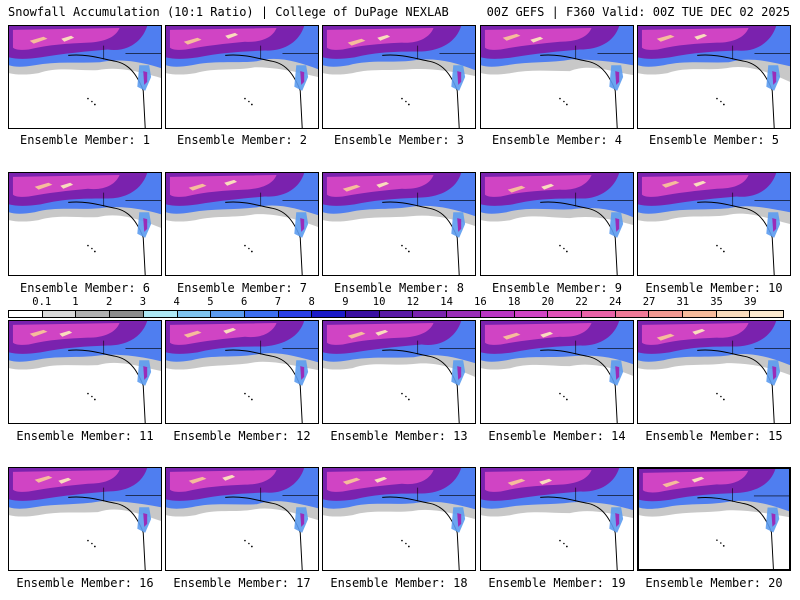  Describe the element at coordinates (379, 302) in the screenshot. I see `colorbar-tick-label: 10` at that location.